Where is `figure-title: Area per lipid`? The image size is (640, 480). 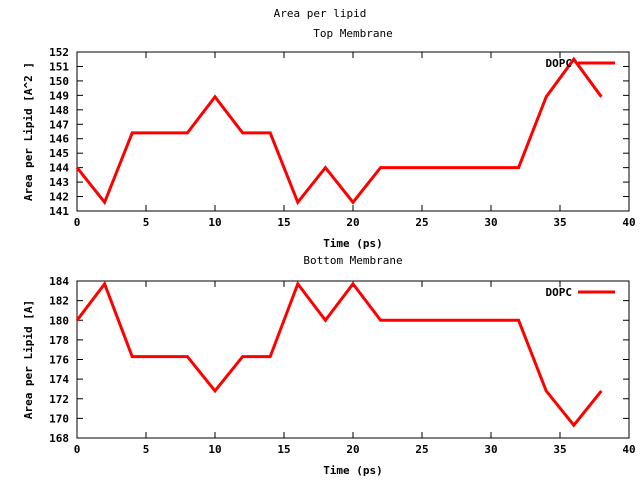 figure-title: Area per lipid is located at coordinates (320, 13).